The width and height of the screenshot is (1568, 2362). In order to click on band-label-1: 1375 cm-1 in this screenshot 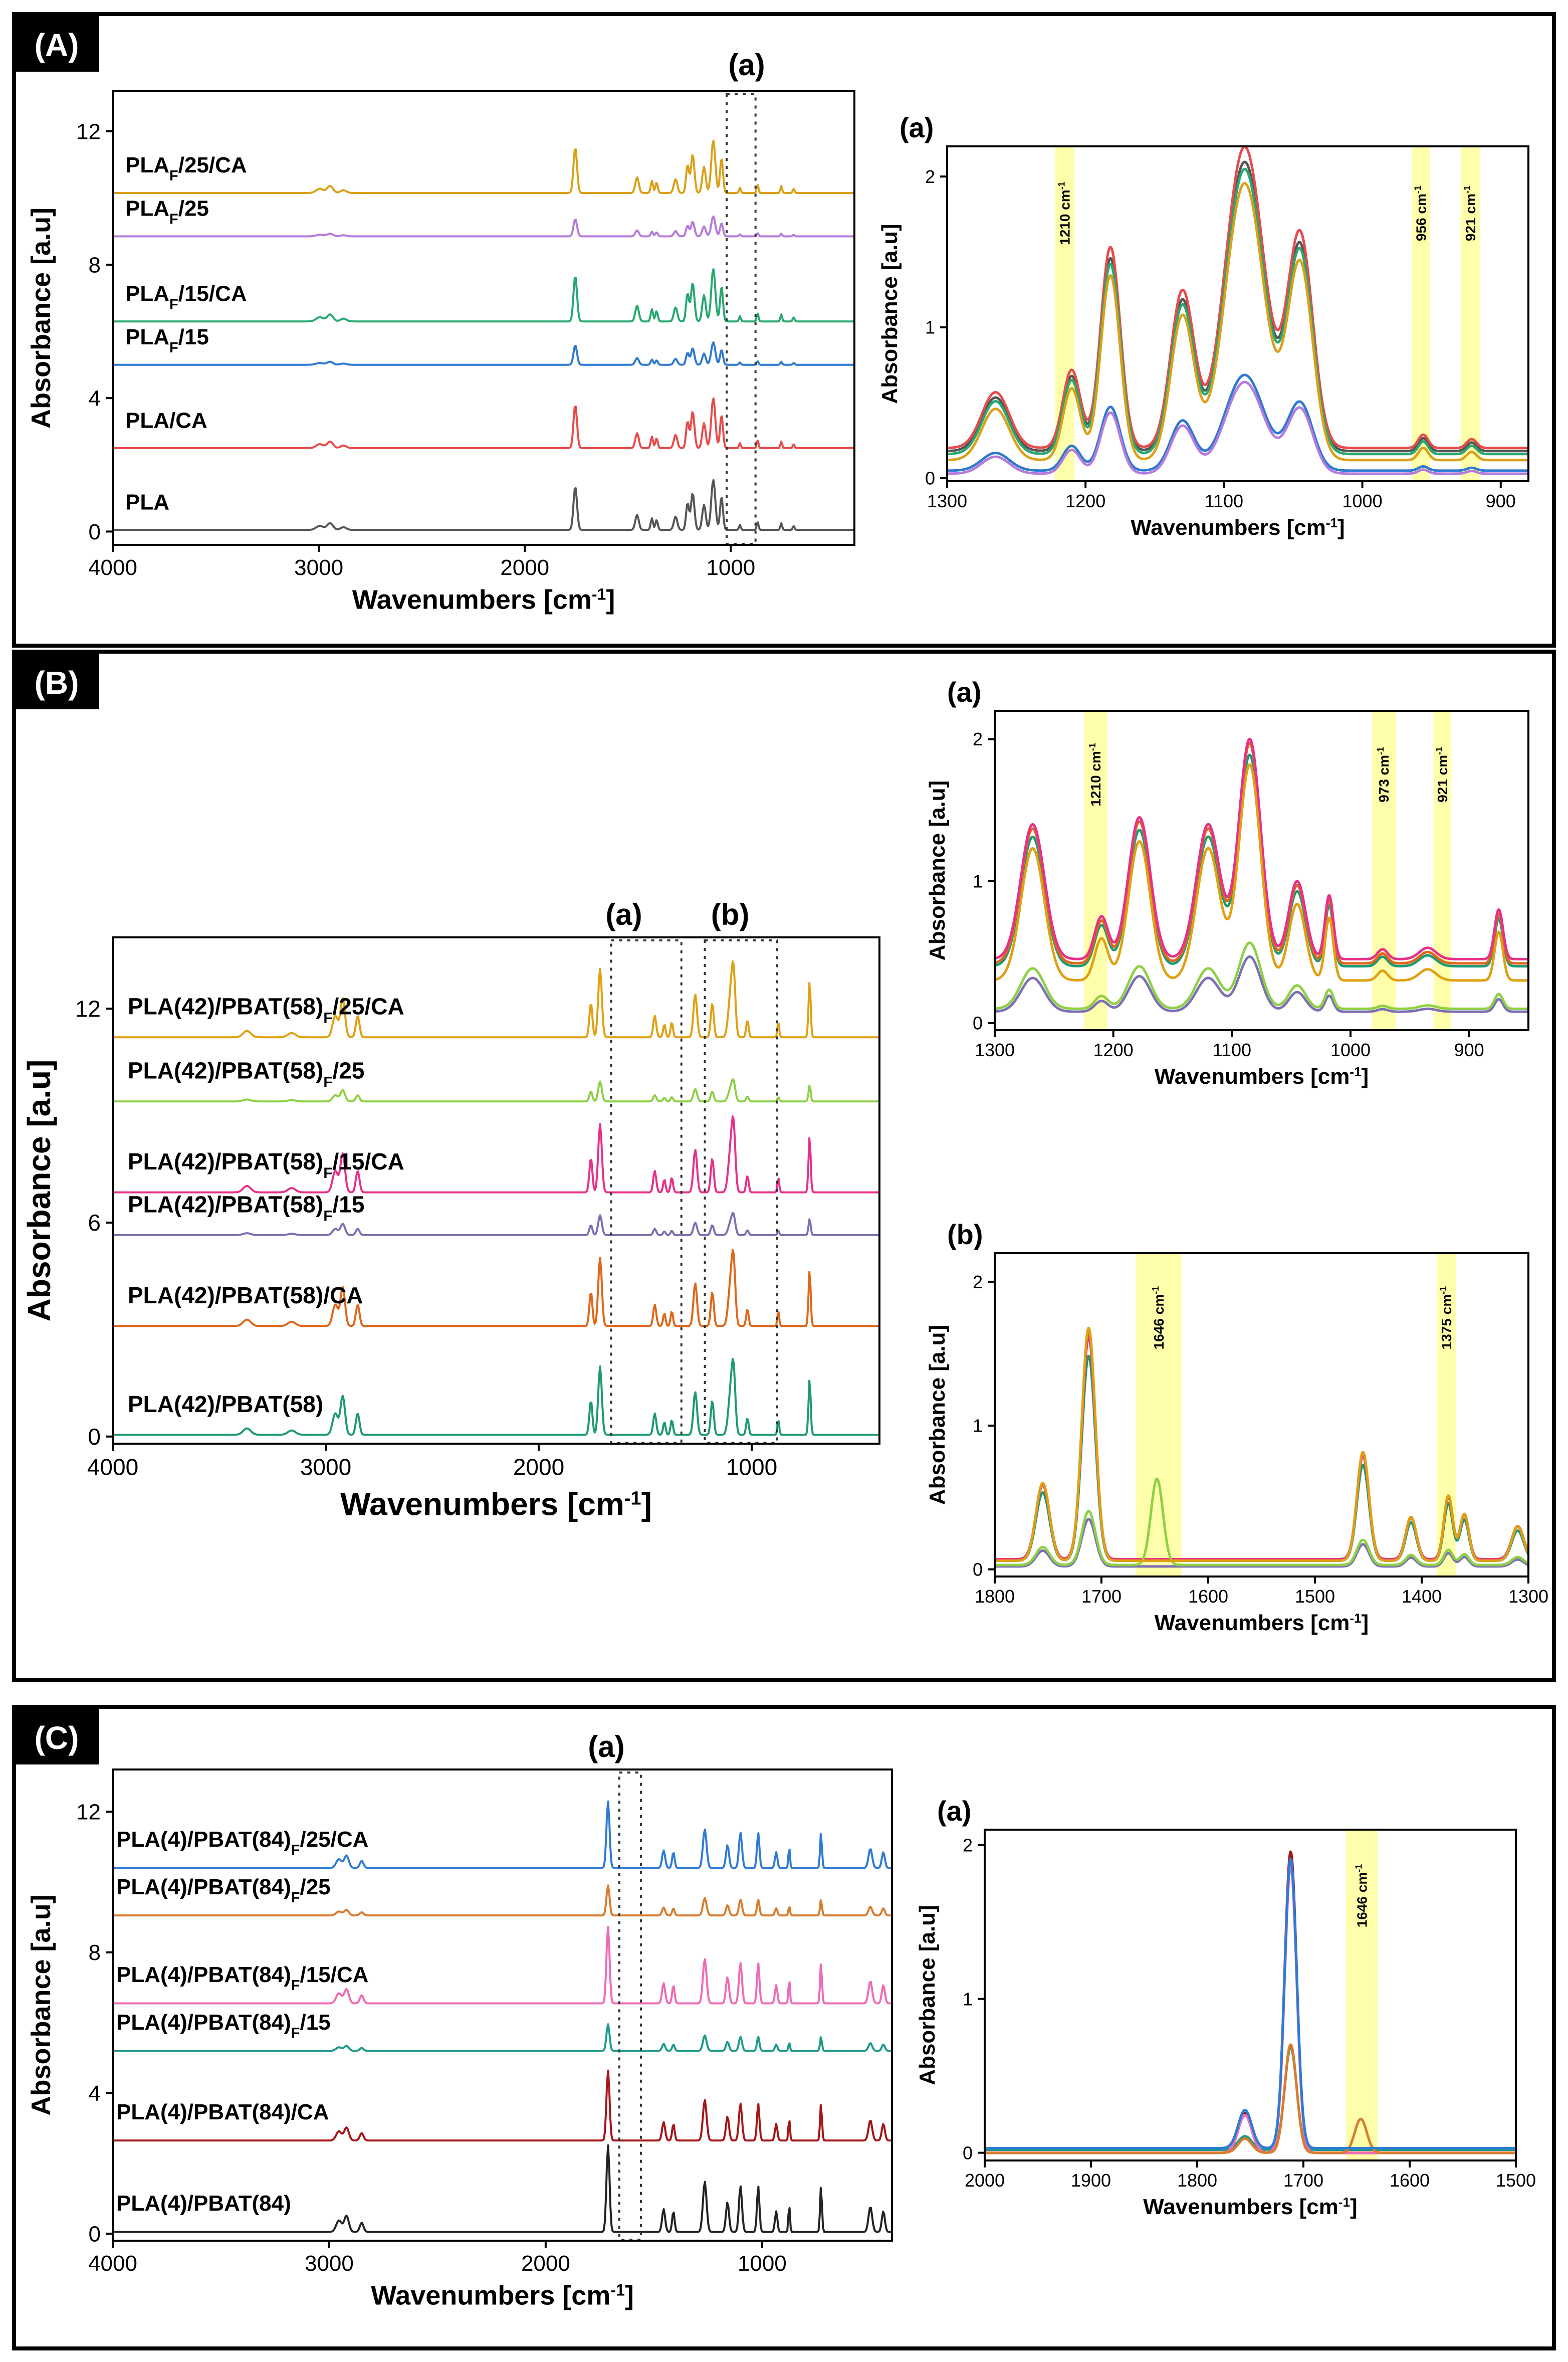, I will do `click(1446, 1318)`.